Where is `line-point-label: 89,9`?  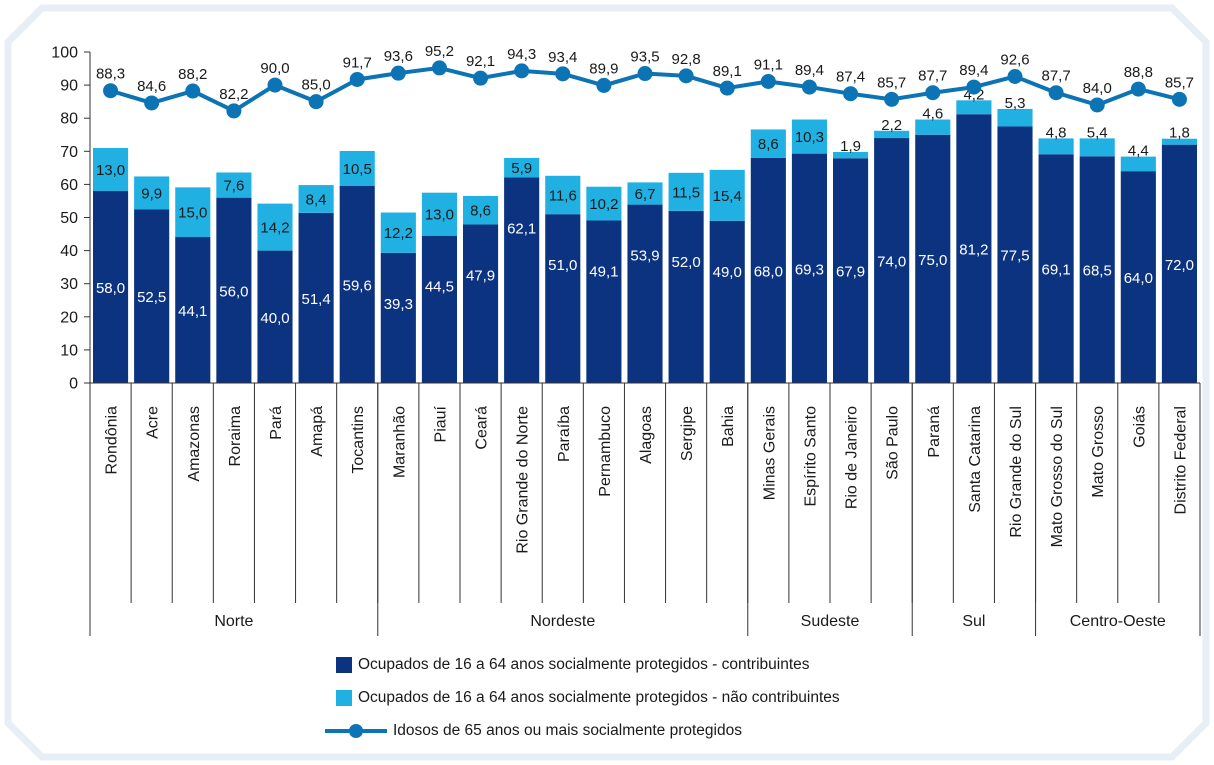 line-point-label: 89,9 is located at coordinates (603, 68).